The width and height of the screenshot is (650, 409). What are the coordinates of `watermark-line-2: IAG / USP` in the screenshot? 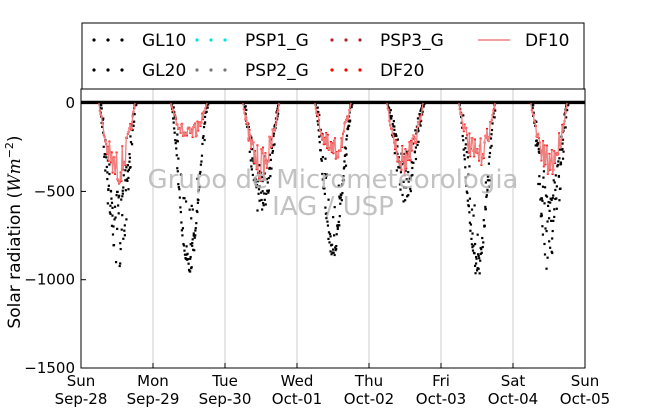 It's located at (333, 207).